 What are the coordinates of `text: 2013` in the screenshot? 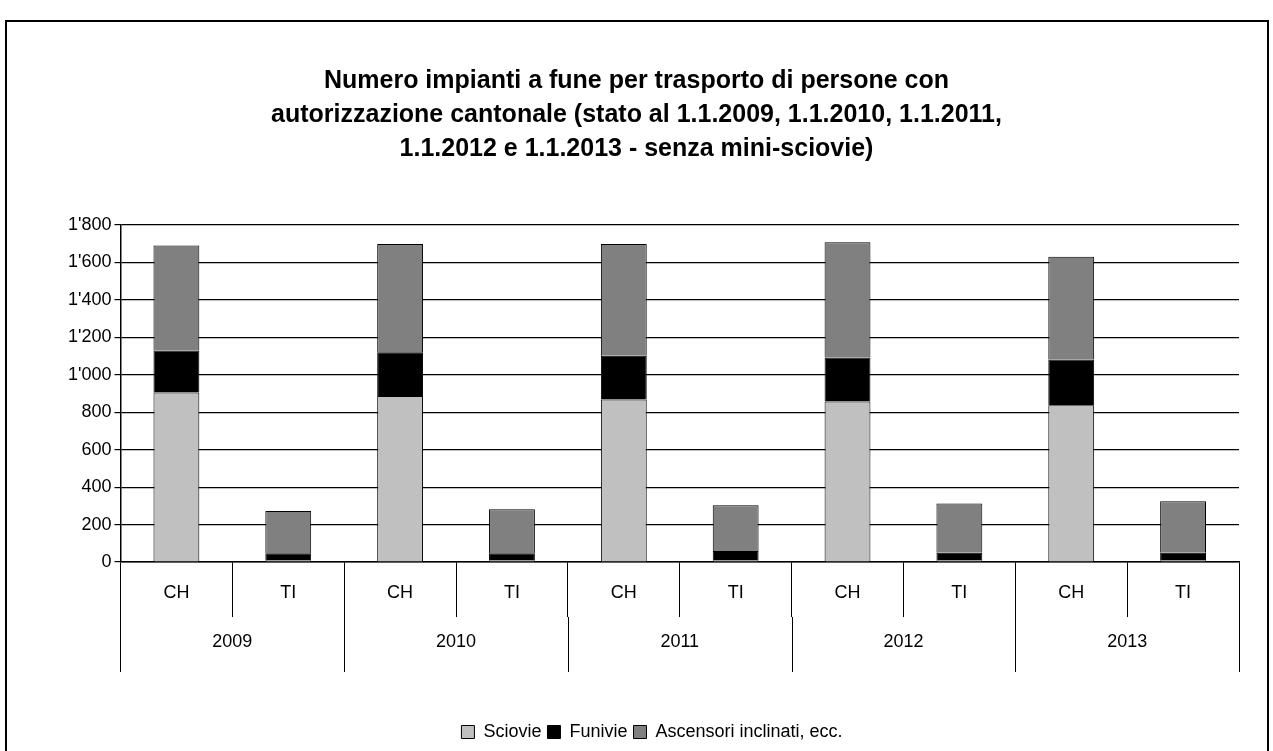 It's located at (1127, 641).